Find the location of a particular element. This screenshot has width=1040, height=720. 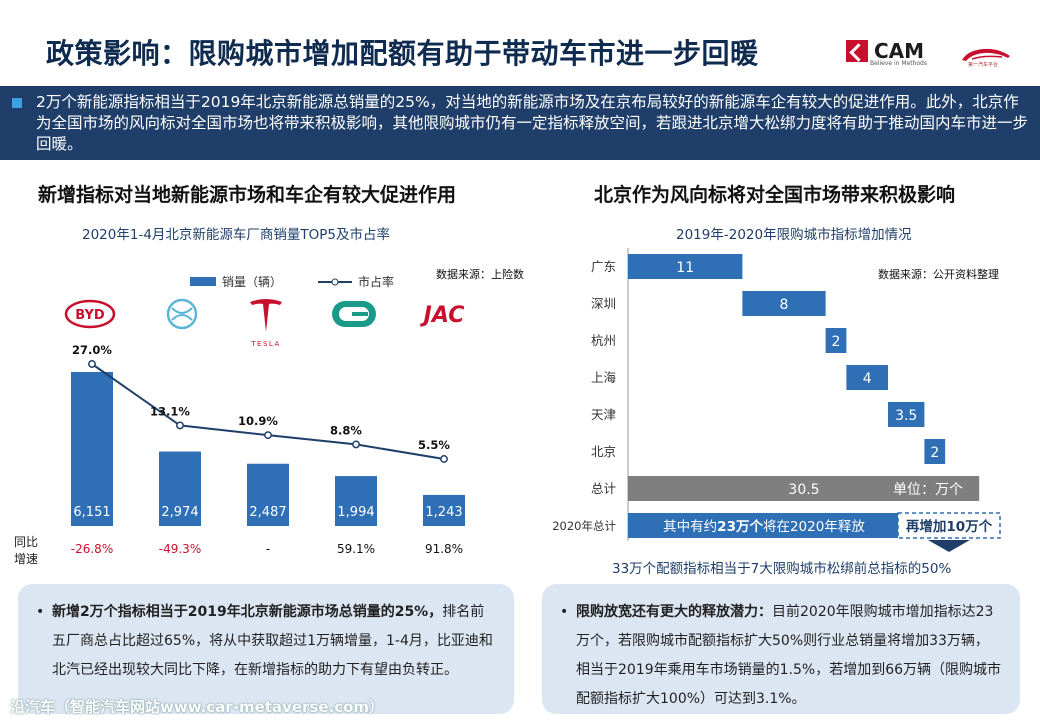

waterfall-bar-label: 4 is located at coordinates (867, 379).